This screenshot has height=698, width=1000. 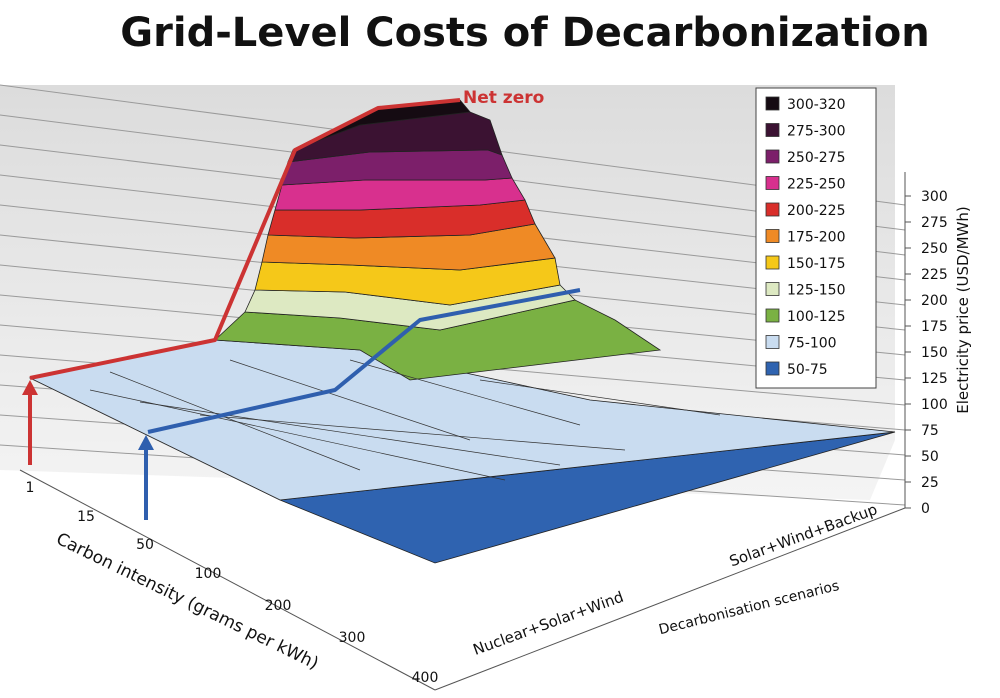 I want to click on x-axis-line, so click(x=227, y=580).